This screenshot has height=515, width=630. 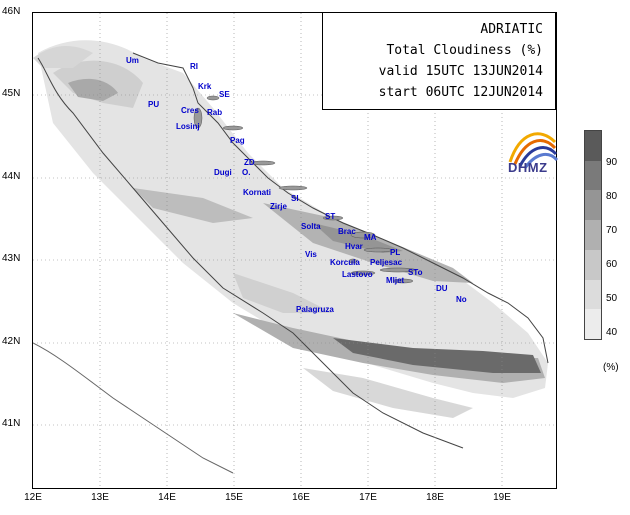 I want to click on place-label: PU, so click(x=154, y=104).